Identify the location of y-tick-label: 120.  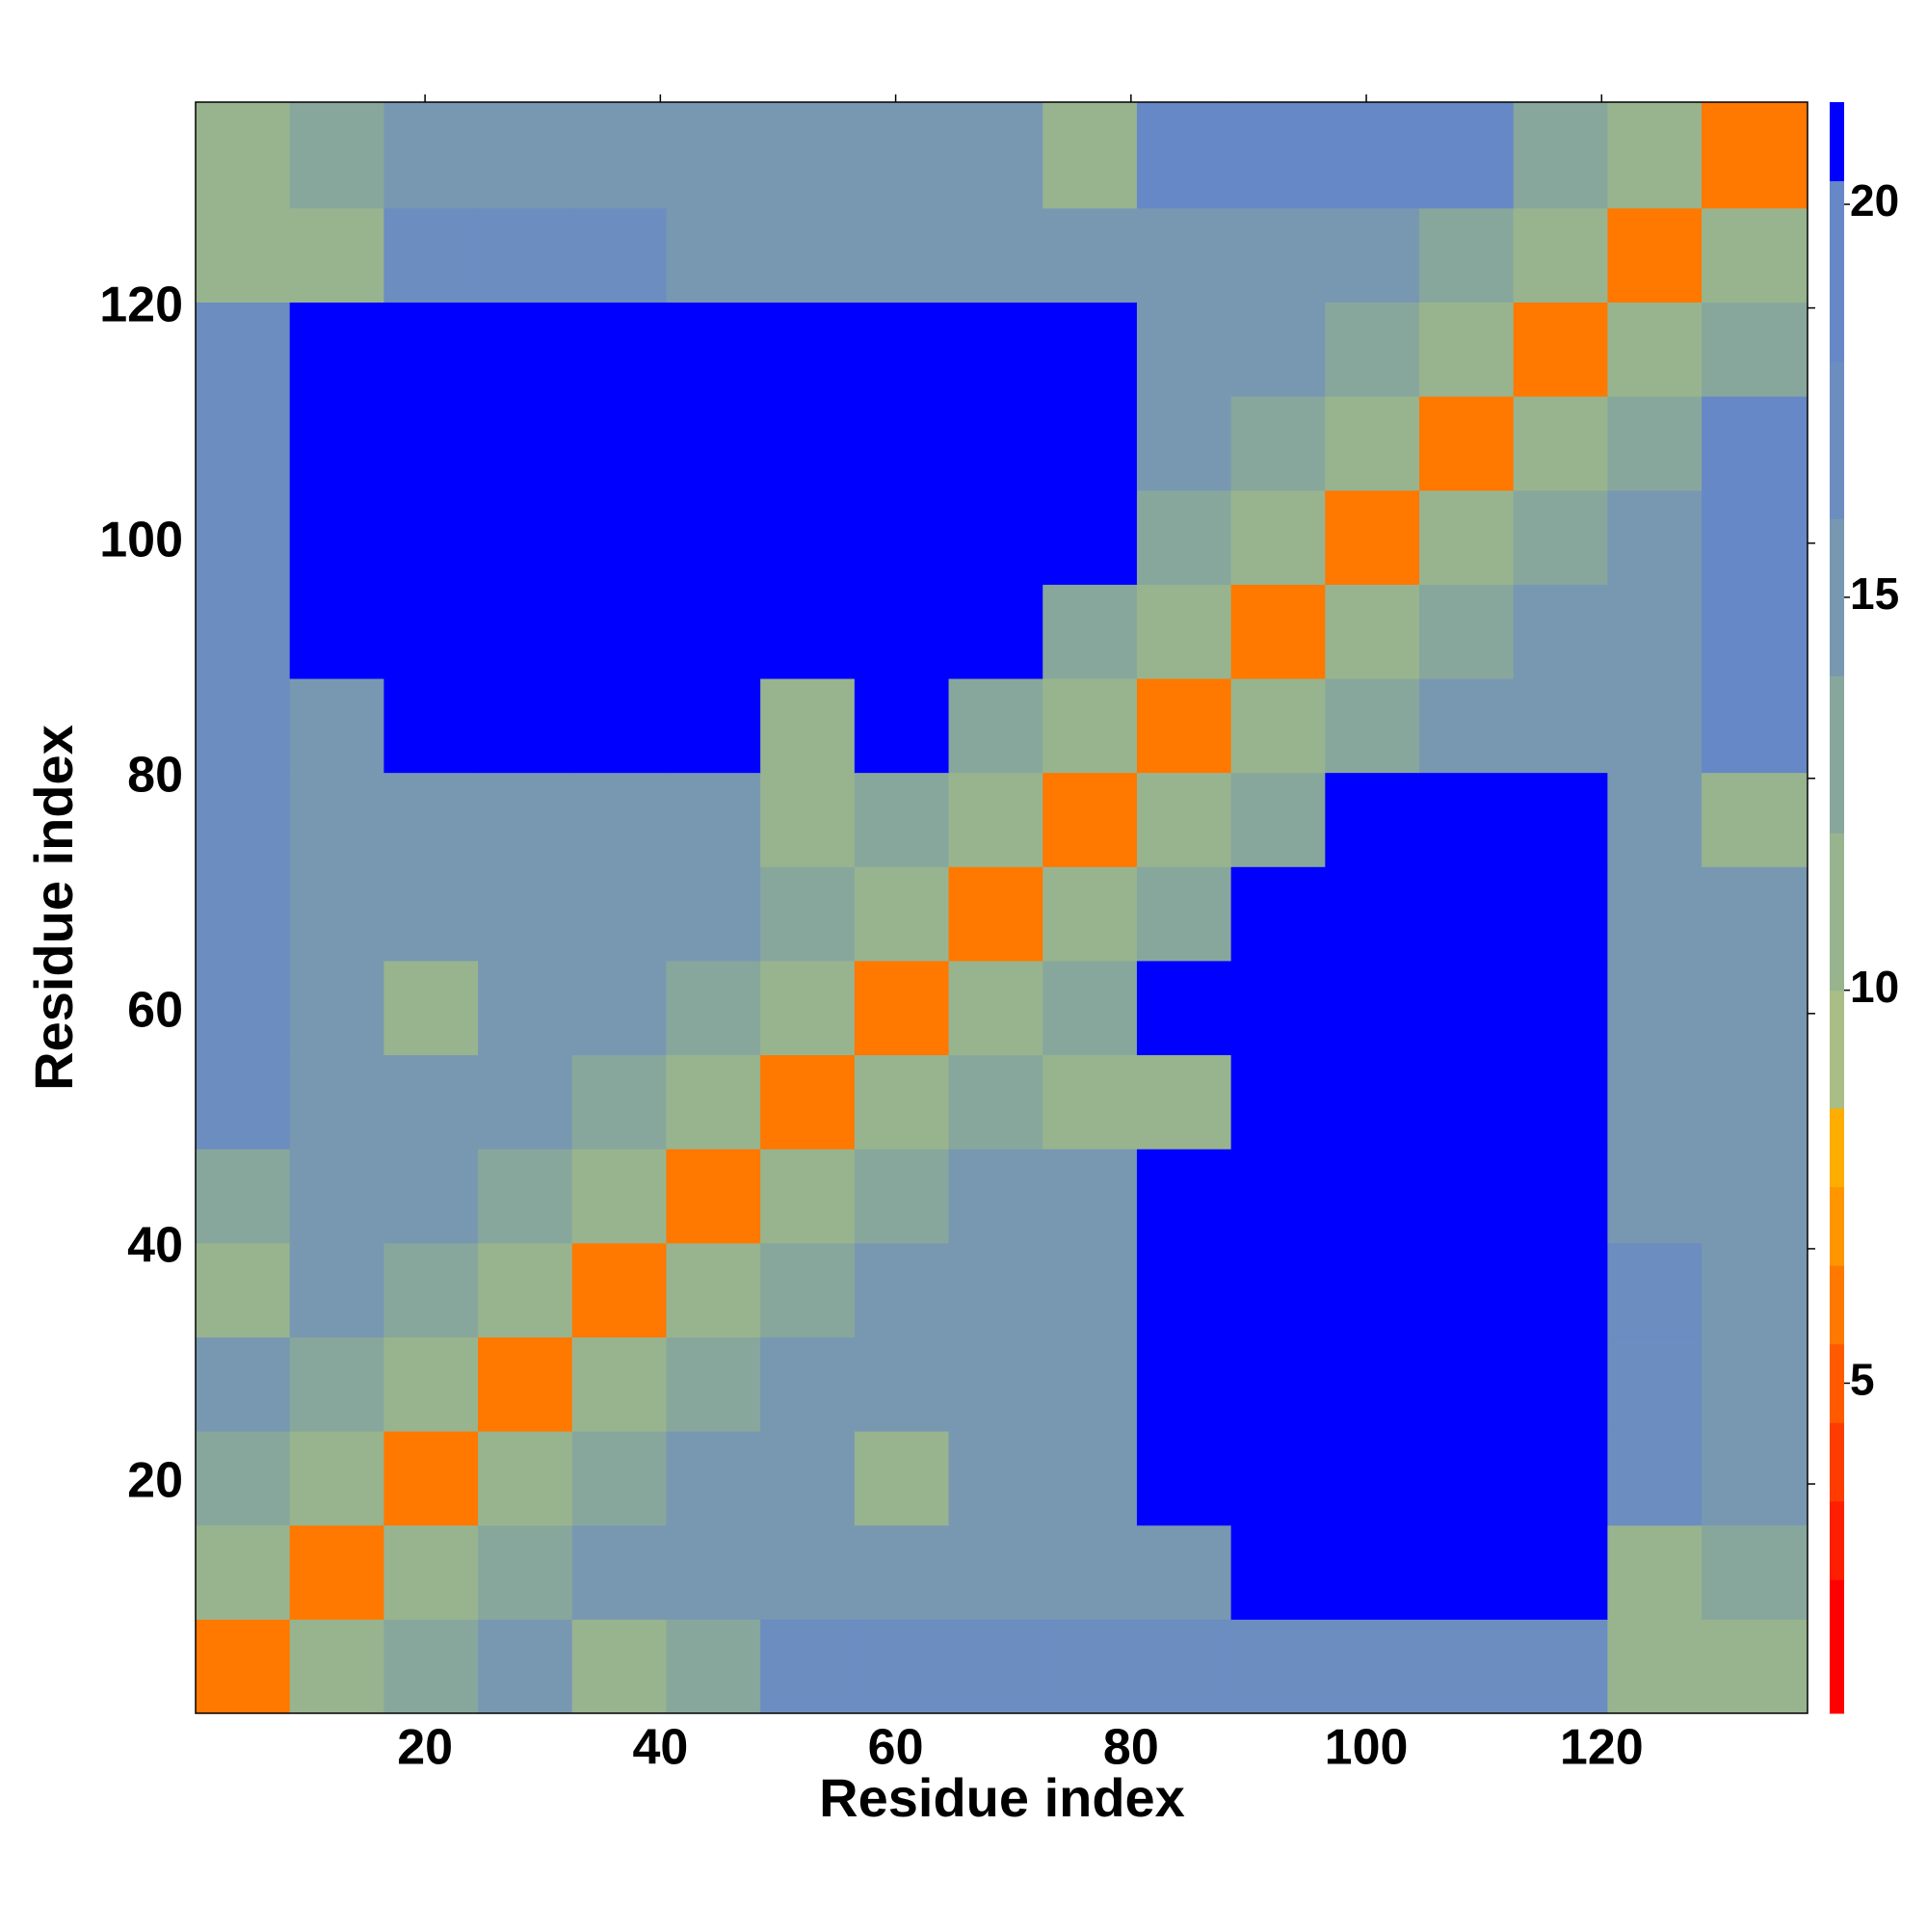
(141, 304).